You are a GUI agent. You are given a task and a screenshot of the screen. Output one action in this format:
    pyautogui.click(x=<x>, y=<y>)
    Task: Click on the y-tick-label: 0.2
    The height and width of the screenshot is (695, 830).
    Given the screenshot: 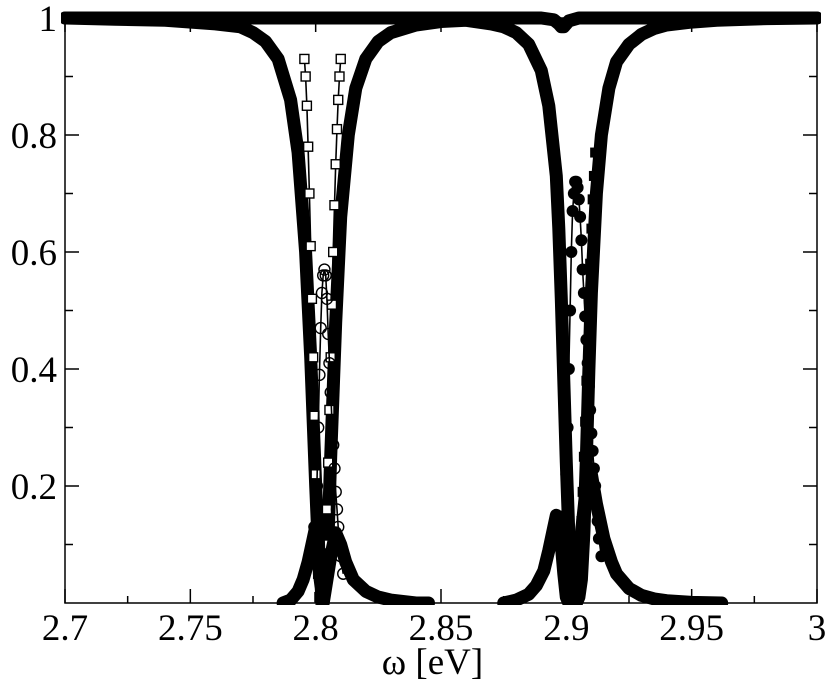 What is the action you would take?
    pyautogui.click(x=34, y=487)
    